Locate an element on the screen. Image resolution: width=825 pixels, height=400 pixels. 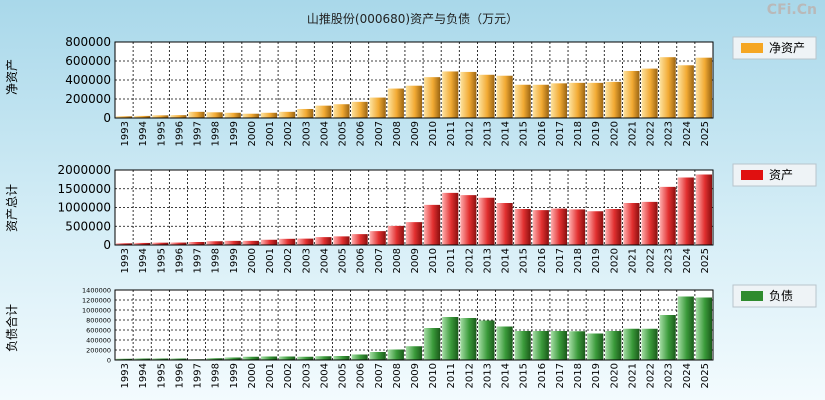
bar-2020 is located at coordinates (613, 227).